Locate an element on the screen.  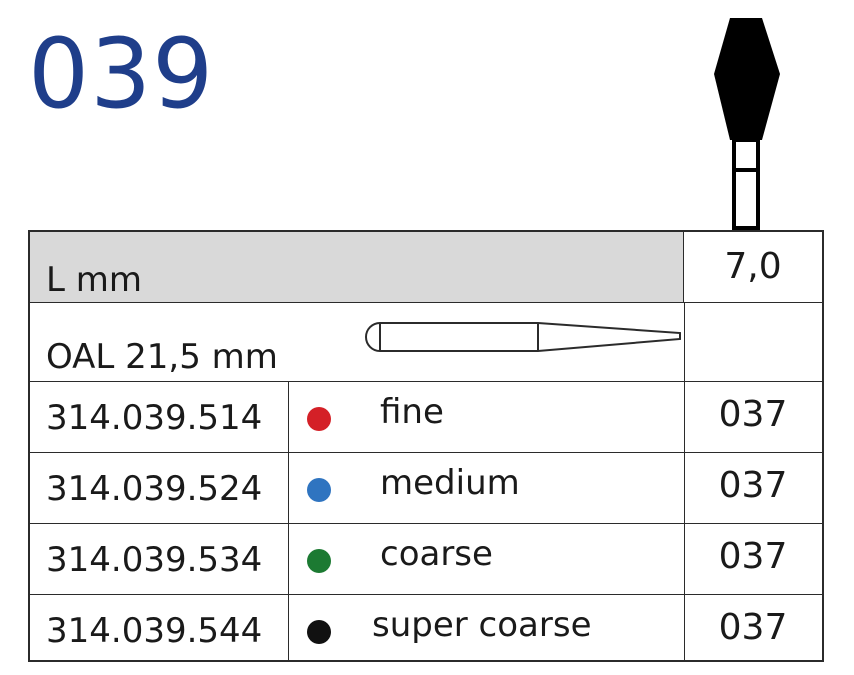
grit-label: fine is located at coordinates (412, 412).